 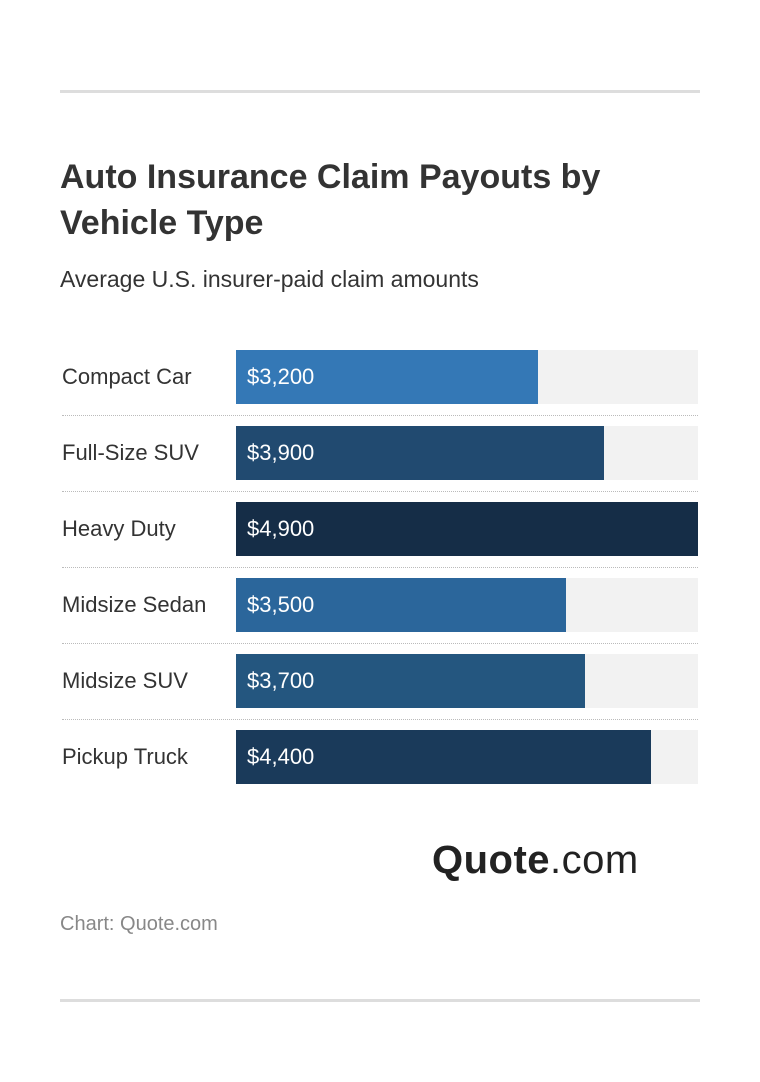 I want to click on bar-track: $3,700, so click(x=467, y=681).